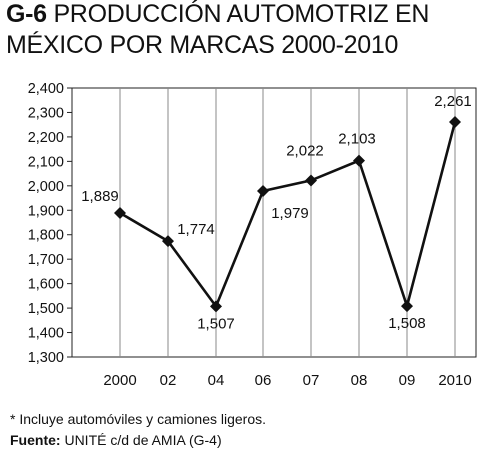 The image size is (500, 454). What do you see at coordinates (46, 334) in the screenshot?
I see `y-tick-label: 1,400` at bounding box center [46, 334].